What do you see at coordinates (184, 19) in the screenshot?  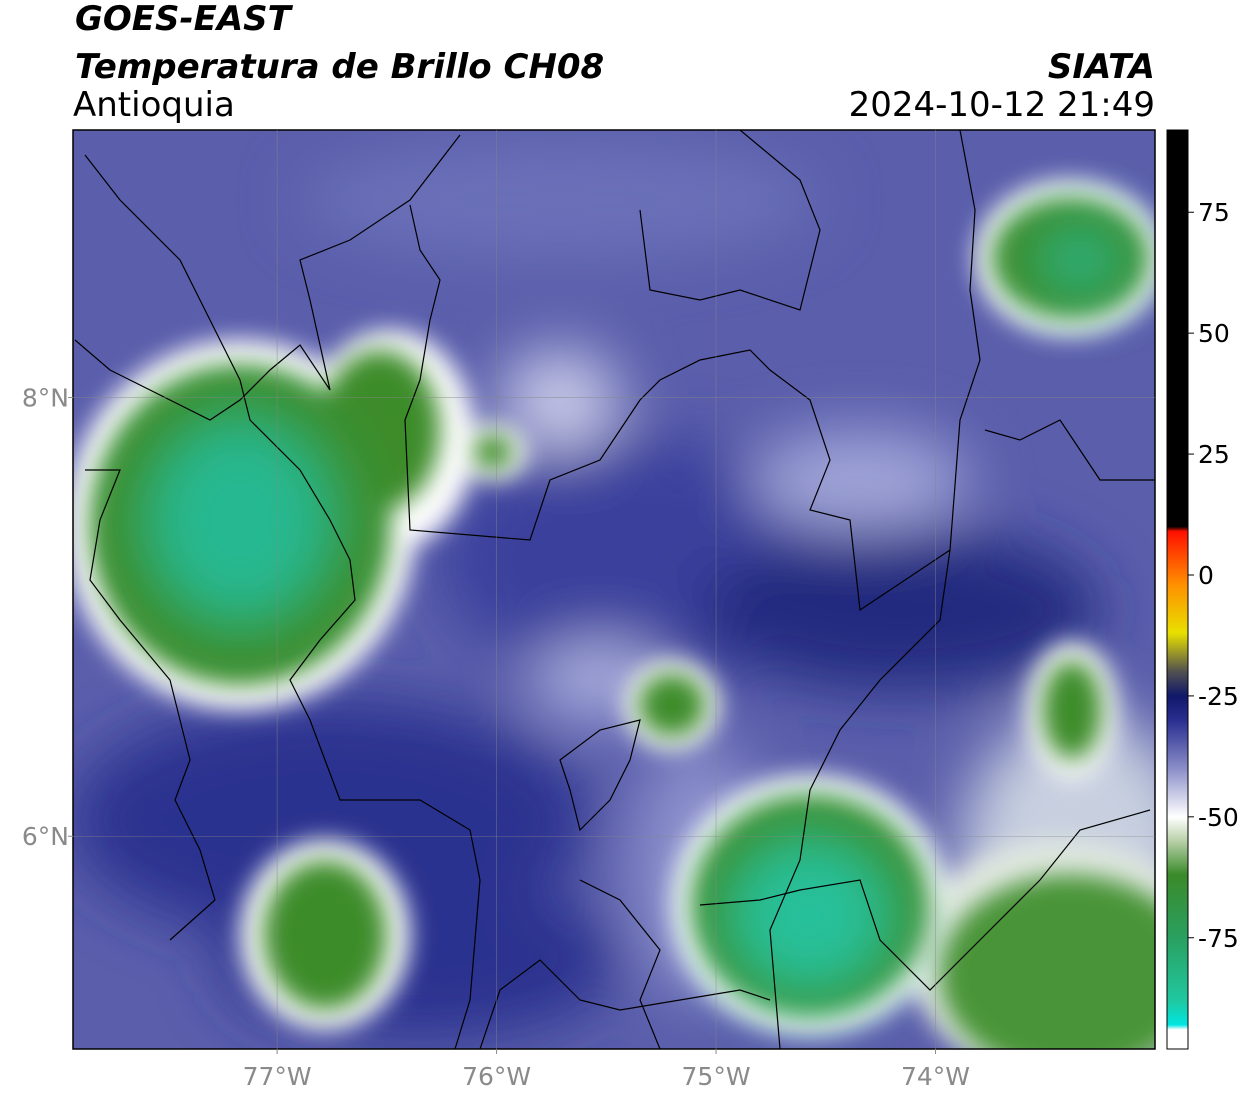 I see `source-title: GOES-EAST` at bounding box center [184, 19].